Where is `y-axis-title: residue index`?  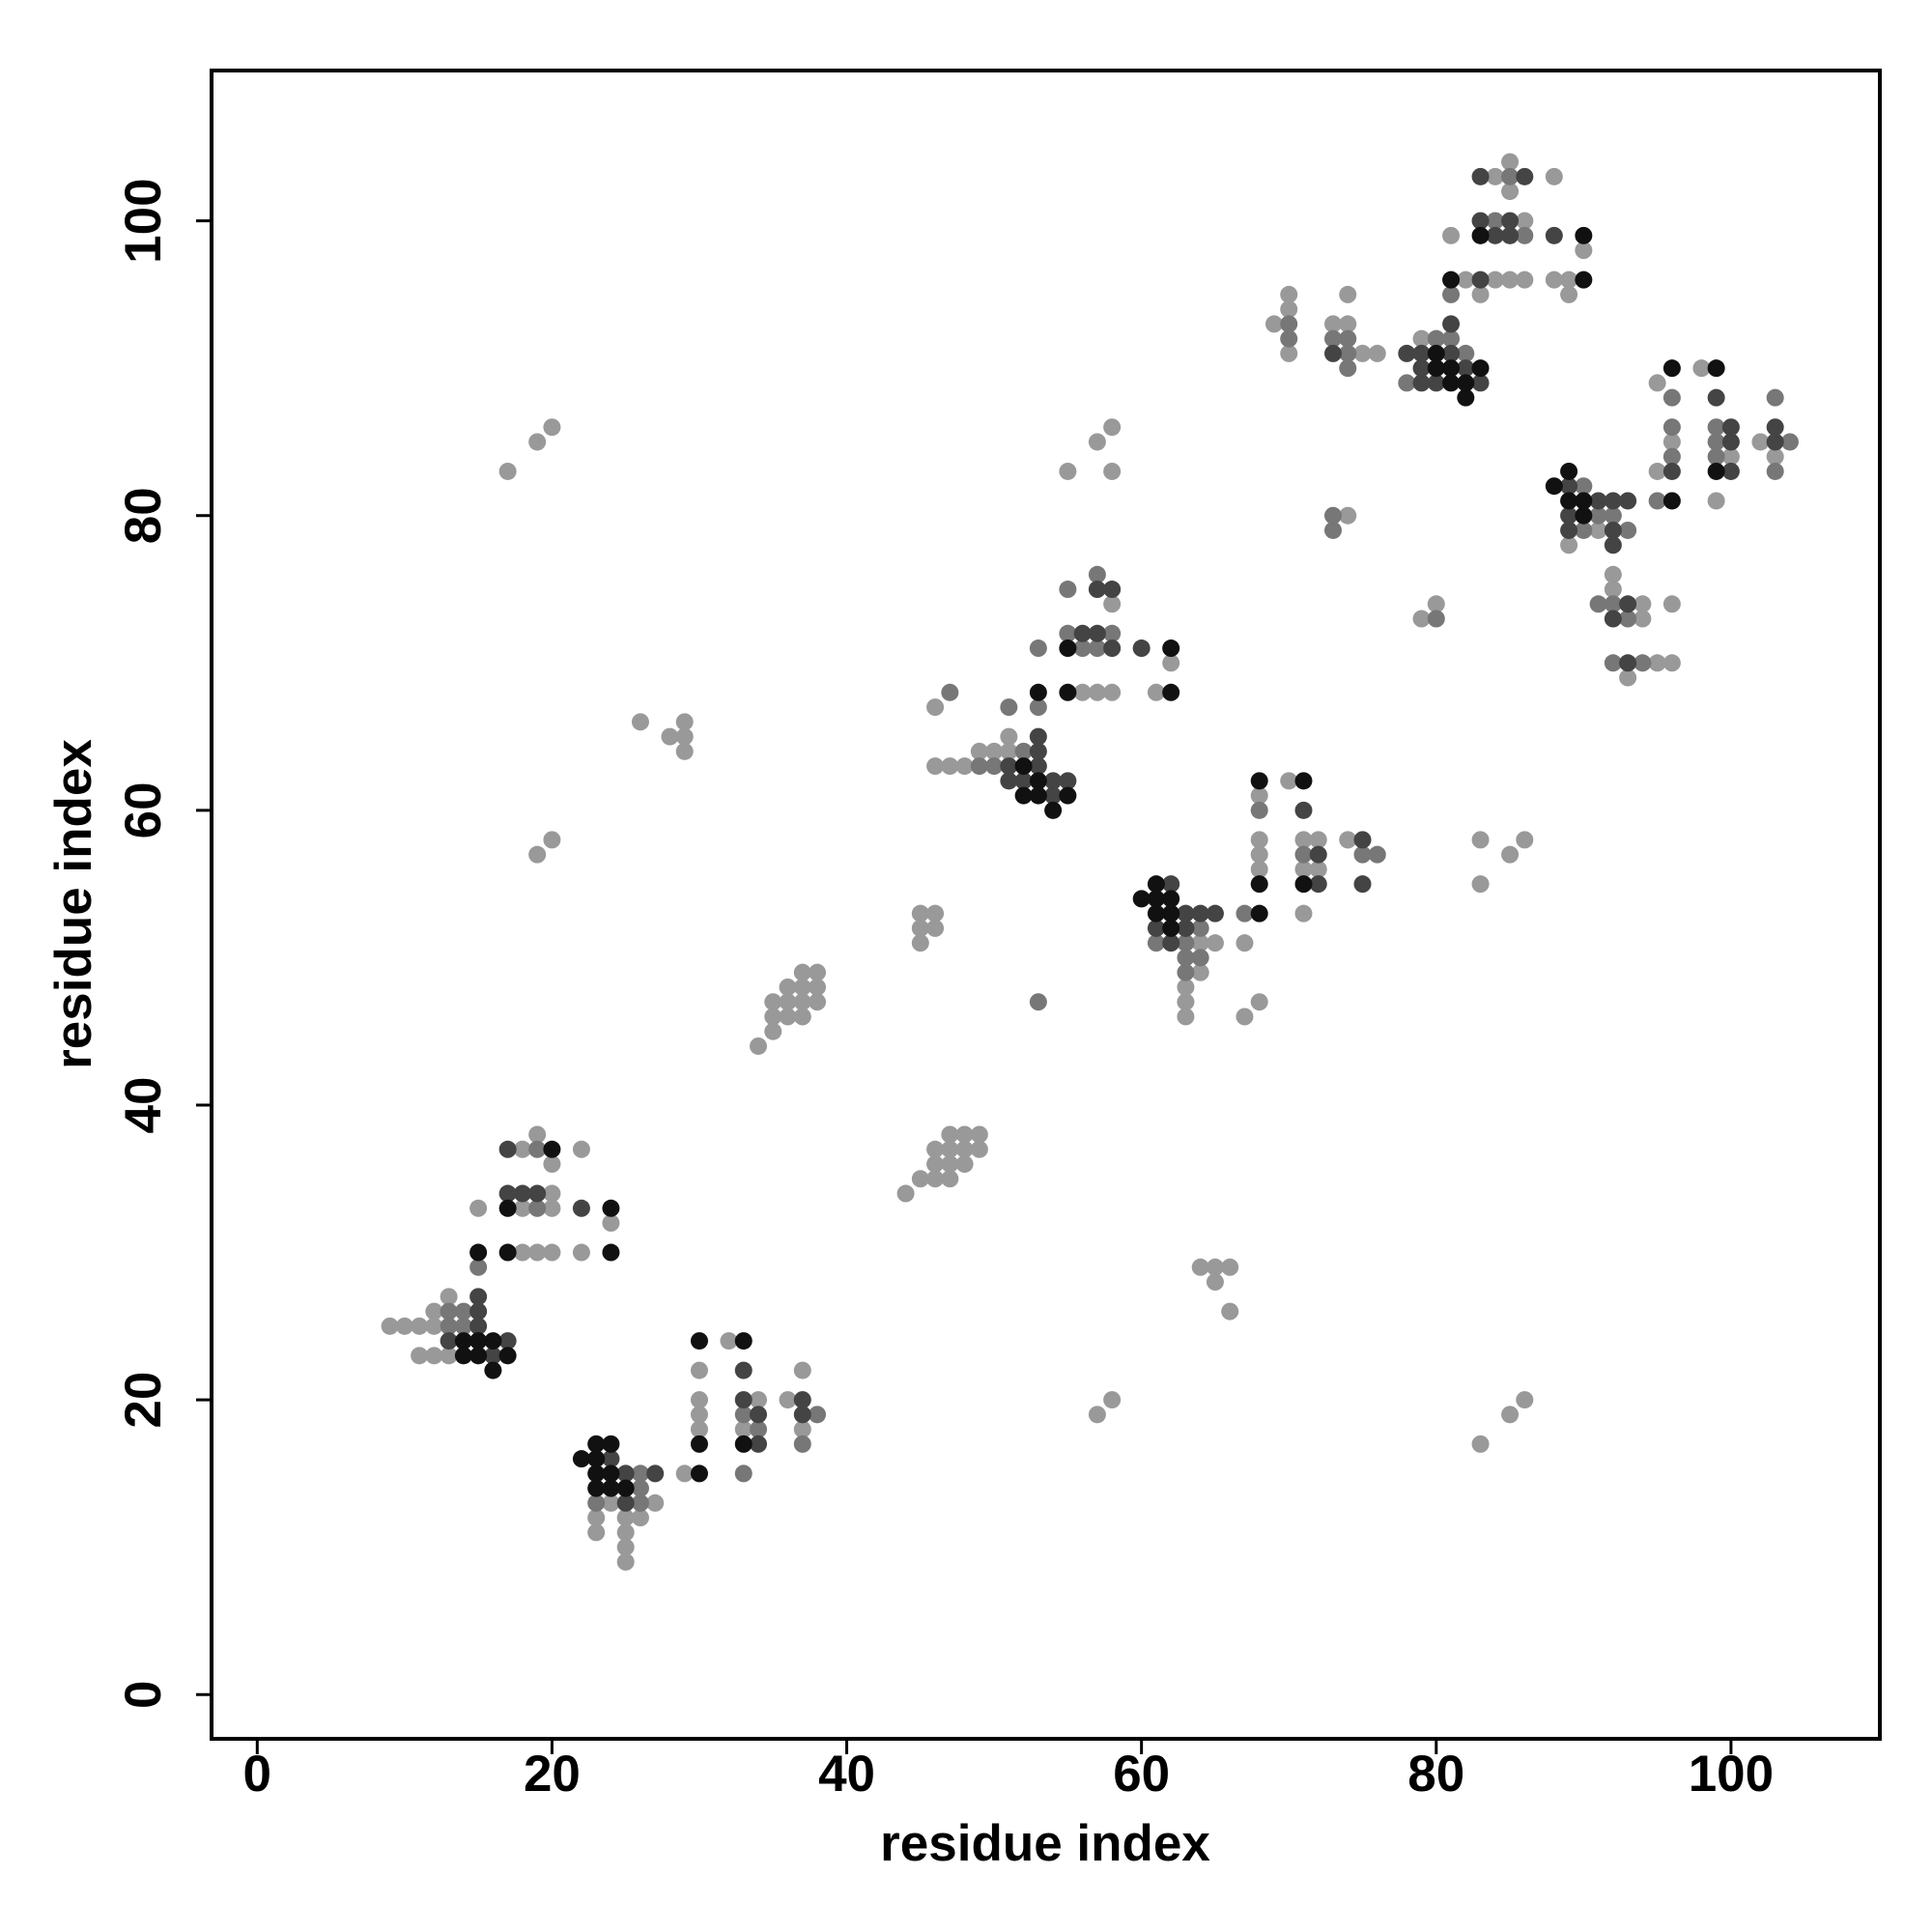
y-axis-title: residue index is located at coordinates (73, 904).